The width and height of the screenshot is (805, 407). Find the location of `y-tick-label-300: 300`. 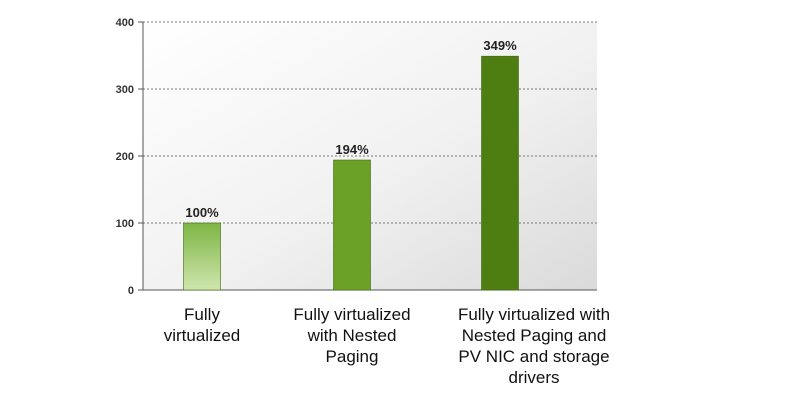

y-tick-label-300: 300 is located at coordinates (125, 90).